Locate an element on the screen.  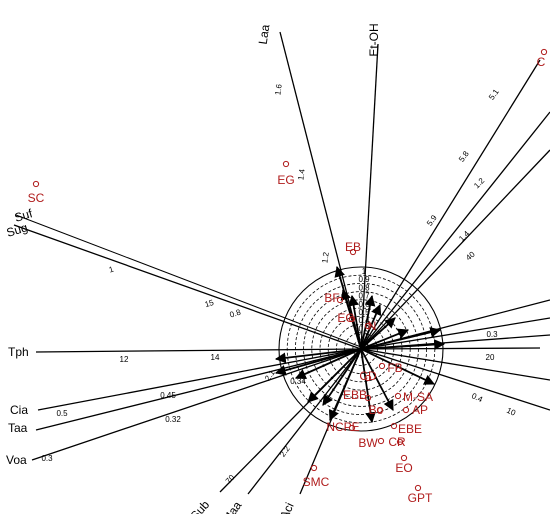
observation-label: N is located at coordinates (372, 326).